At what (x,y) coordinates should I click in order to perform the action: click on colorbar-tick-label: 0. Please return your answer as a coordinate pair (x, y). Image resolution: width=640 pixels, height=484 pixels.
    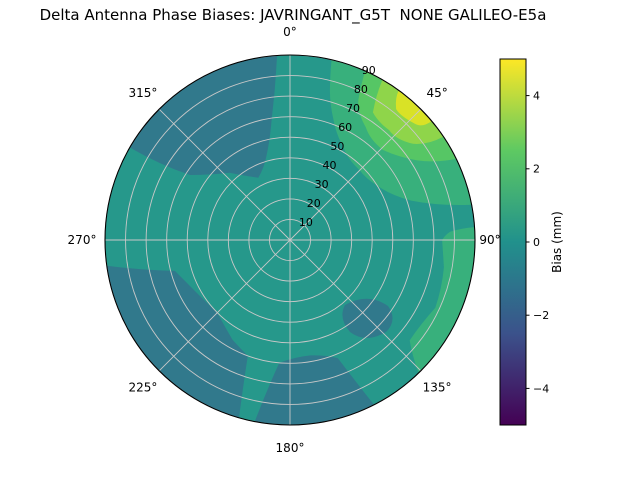
    Looking at the image, I should click on (536, 242).